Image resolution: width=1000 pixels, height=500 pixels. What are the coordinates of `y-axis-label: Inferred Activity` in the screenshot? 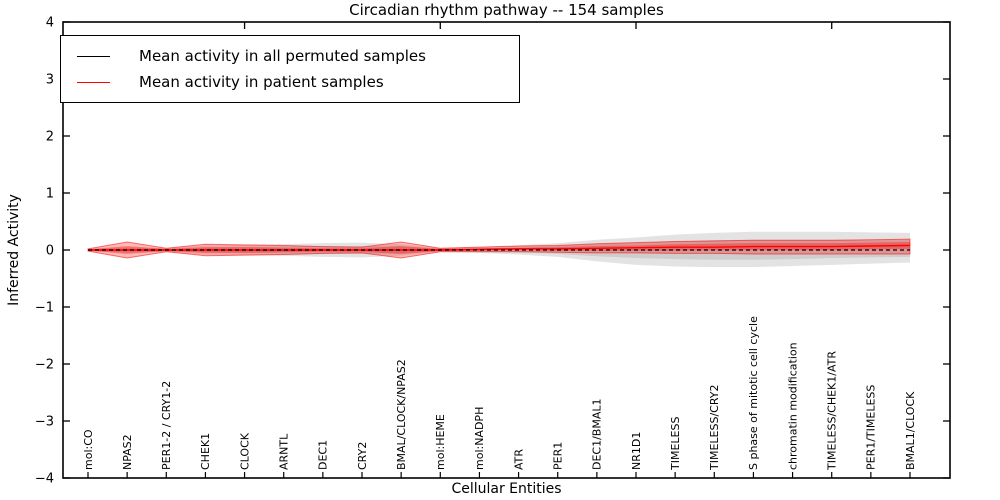 It's located at (14, 250).